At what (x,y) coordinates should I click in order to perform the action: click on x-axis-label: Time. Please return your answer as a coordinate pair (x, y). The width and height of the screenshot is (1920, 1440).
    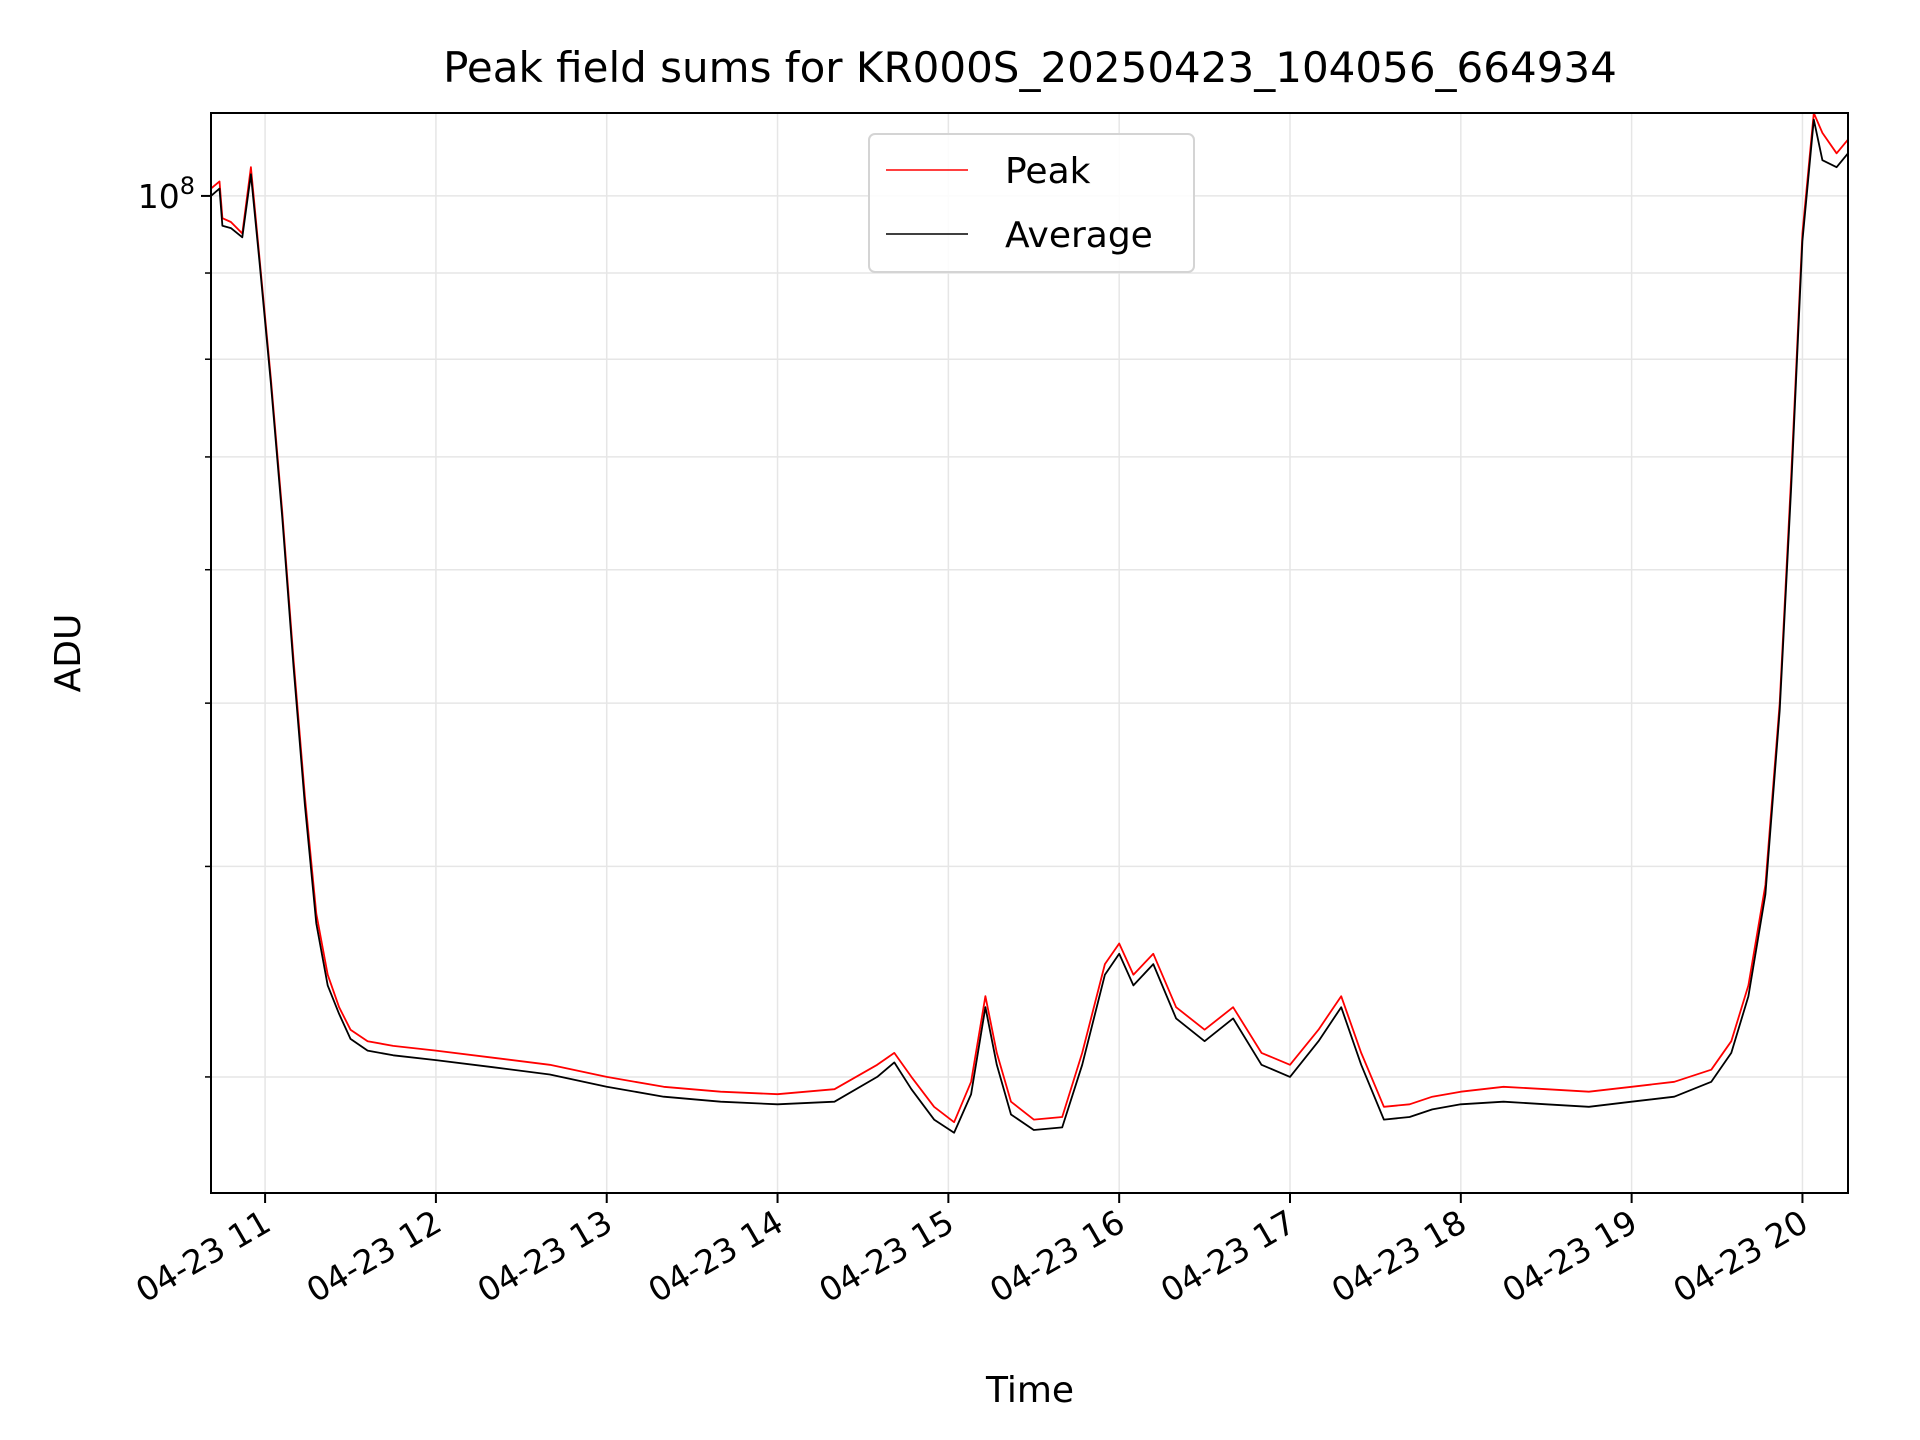
    Looking at the image, I should click on (1029, 1390).